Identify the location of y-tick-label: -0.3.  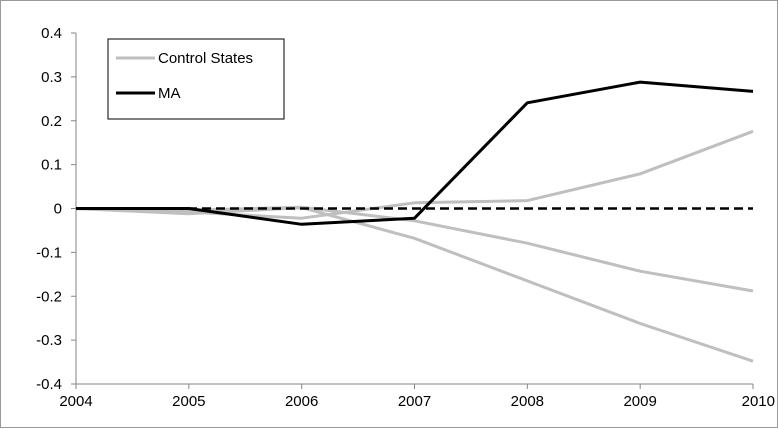
(49, 340).